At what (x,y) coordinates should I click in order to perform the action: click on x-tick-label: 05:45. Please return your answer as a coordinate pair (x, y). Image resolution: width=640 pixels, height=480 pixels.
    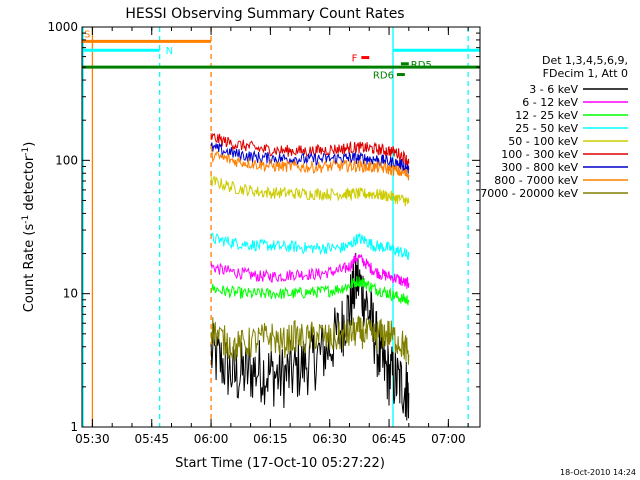
    Looking at the image, I should click on (151, 439).